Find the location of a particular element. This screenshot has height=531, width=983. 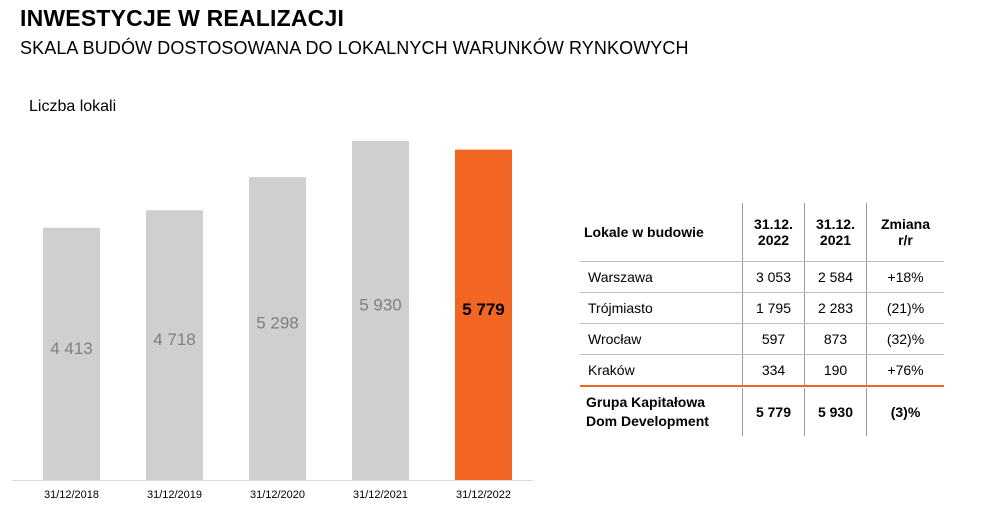

bar-value-label: 5 298 is located at coordinates (277, 323).